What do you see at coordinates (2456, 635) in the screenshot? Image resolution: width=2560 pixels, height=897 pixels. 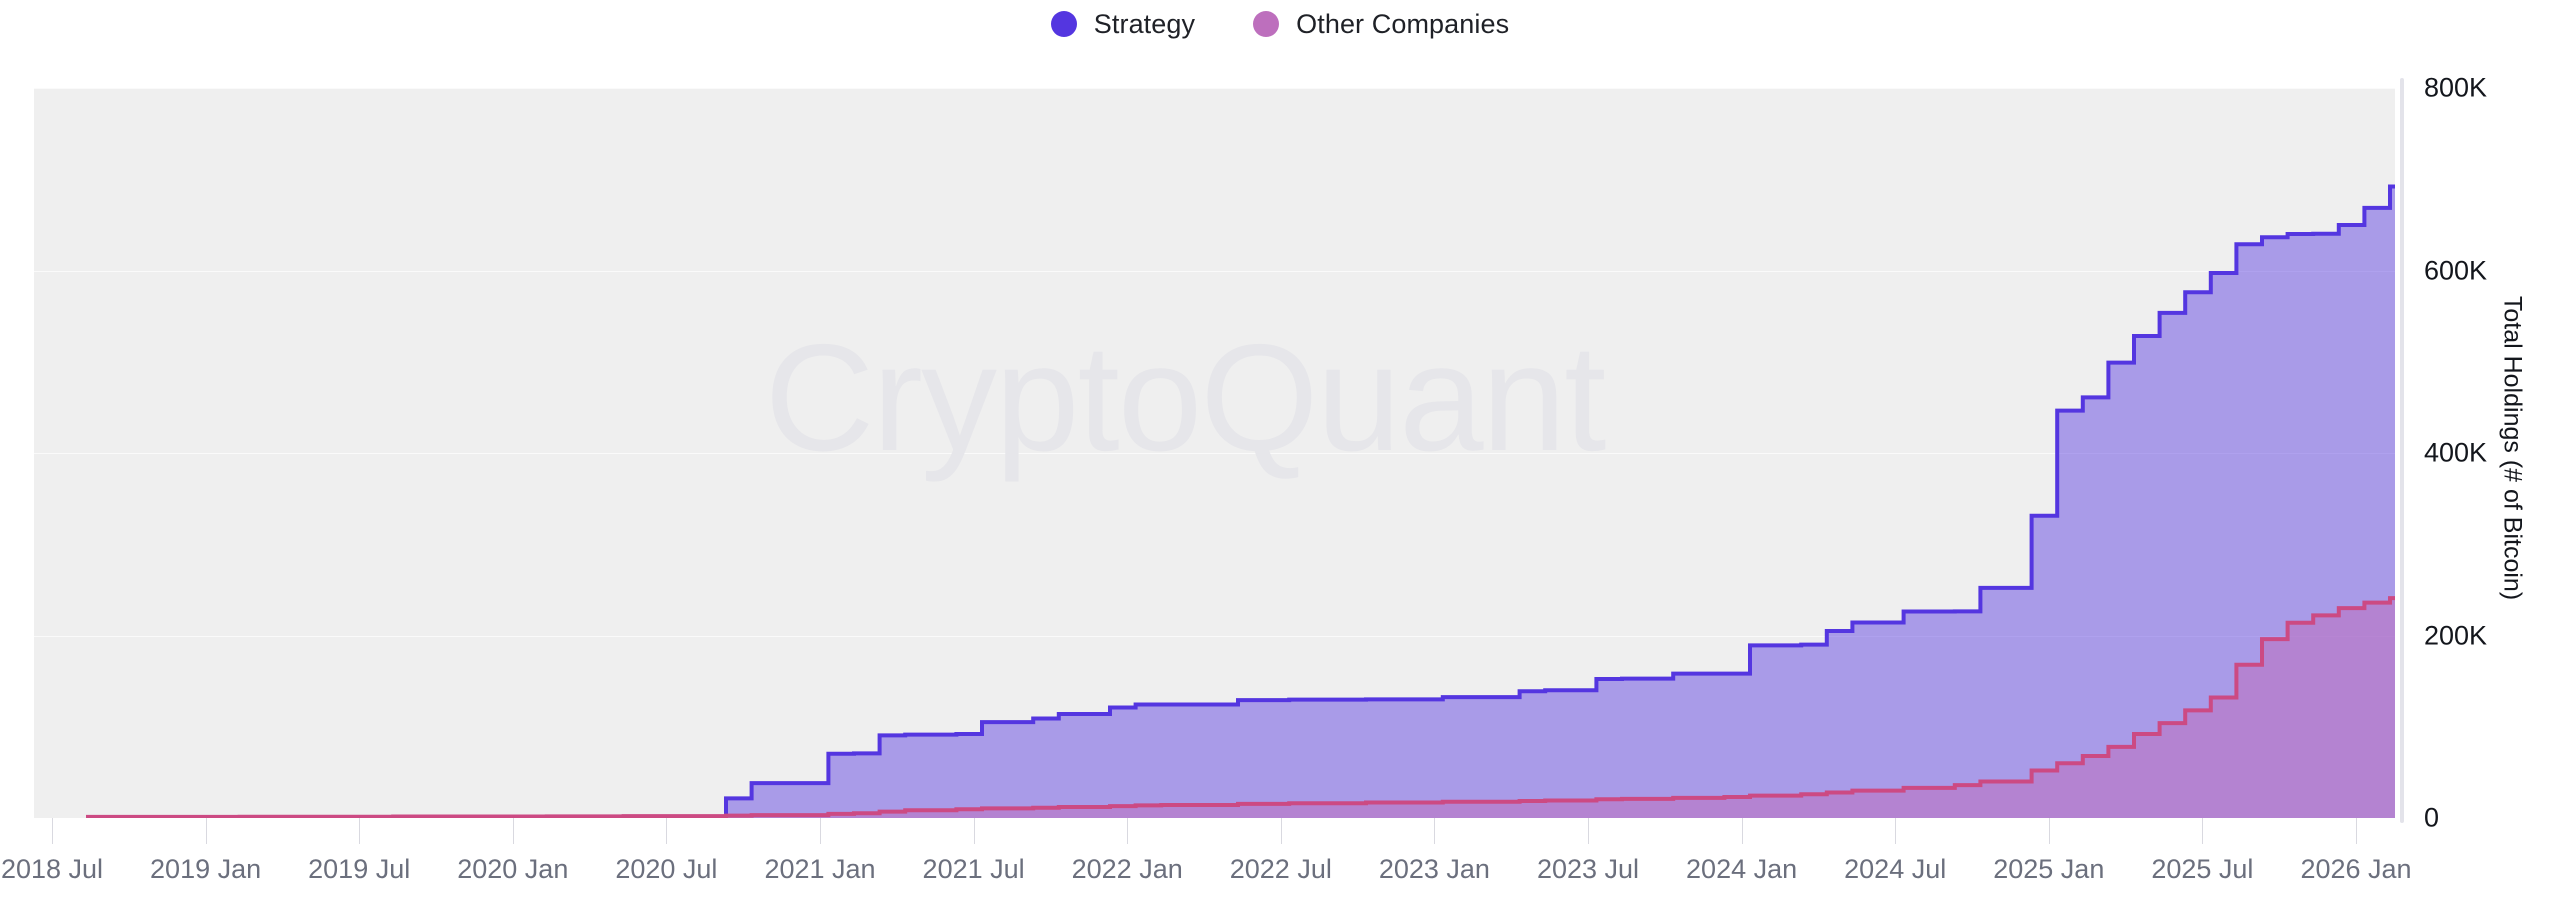 I see `y-axis-tick-label: 200K` at bounding box center [2456, 635].